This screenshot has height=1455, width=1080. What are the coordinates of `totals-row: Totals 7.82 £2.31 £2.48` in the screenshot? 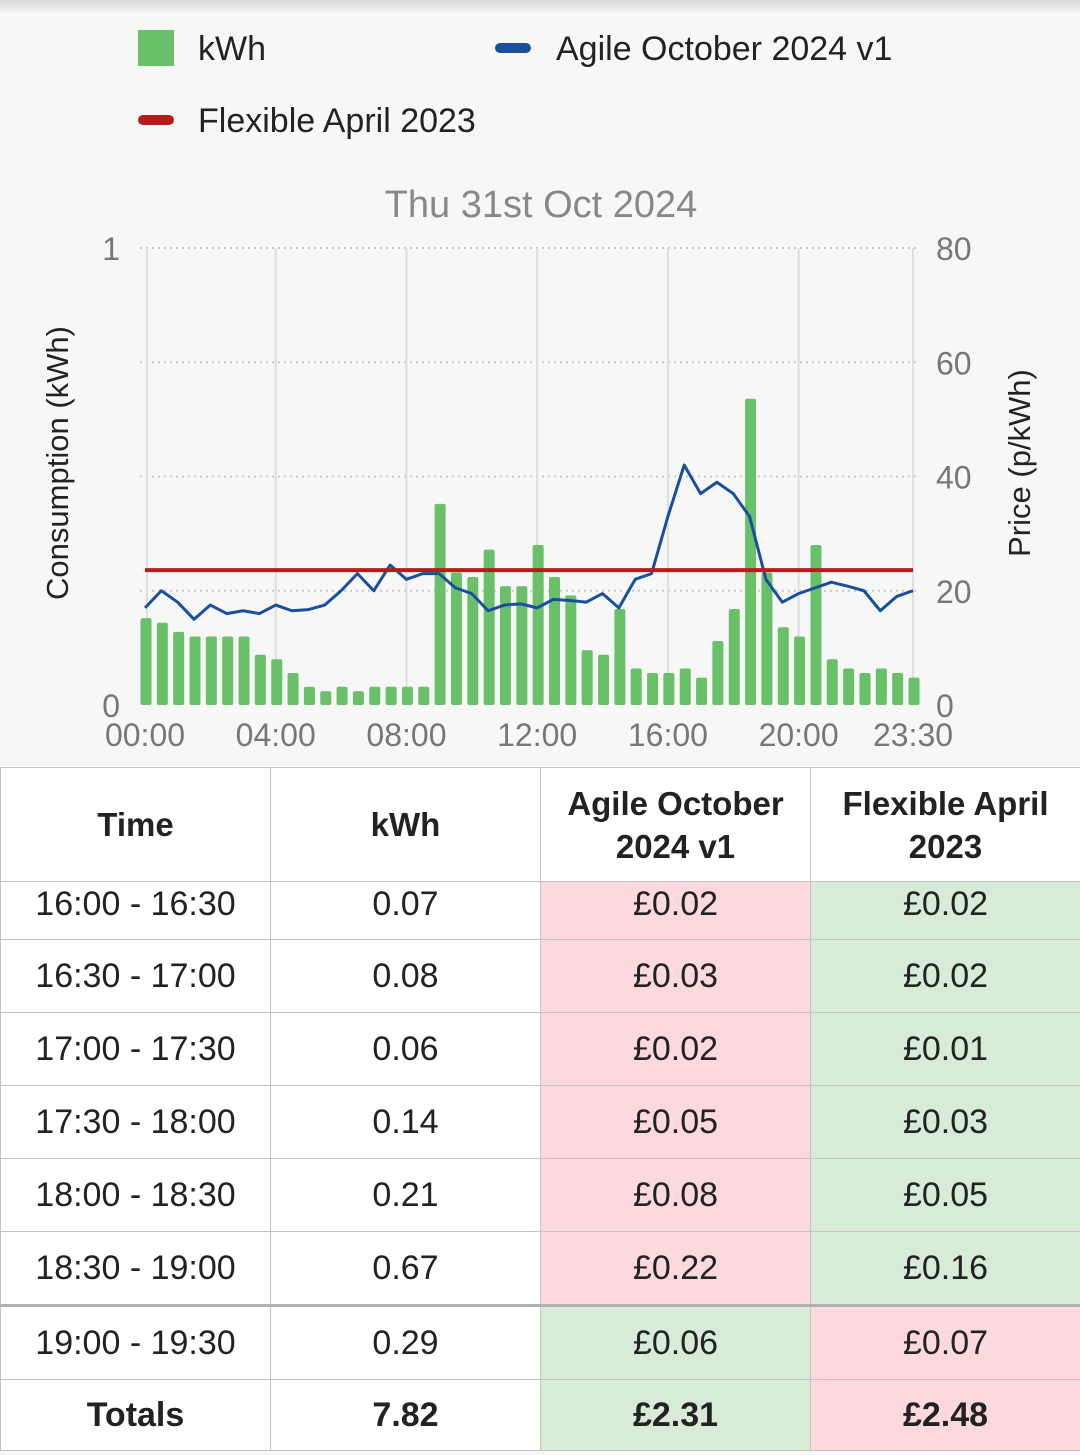 It's located at (540, 1415).